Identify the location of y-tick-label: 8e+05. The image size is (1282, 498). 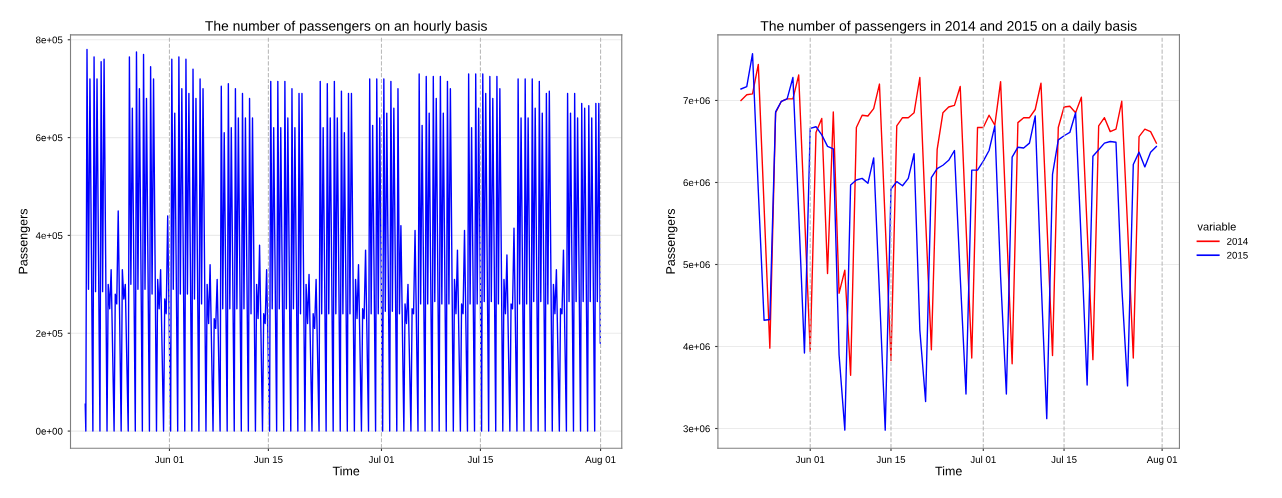
(49, 40).